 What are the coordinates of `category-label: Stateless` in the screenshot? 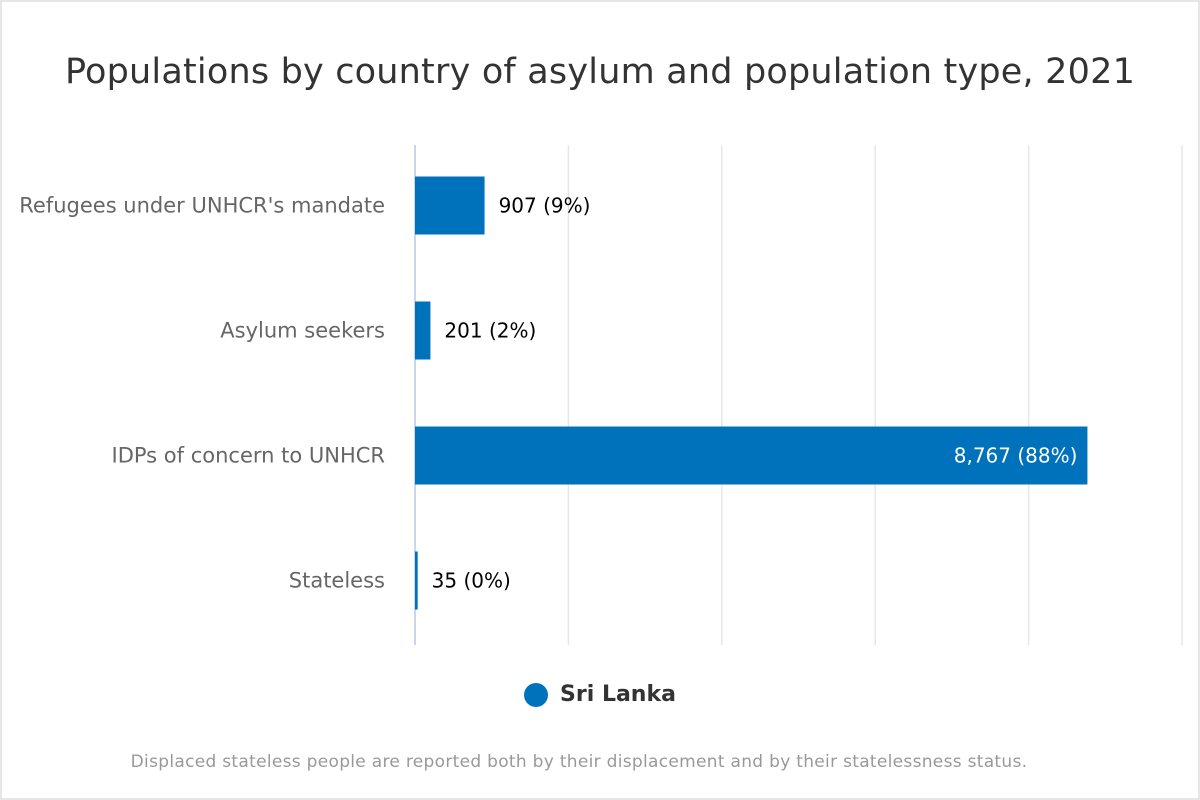 It's located at (337, 581).